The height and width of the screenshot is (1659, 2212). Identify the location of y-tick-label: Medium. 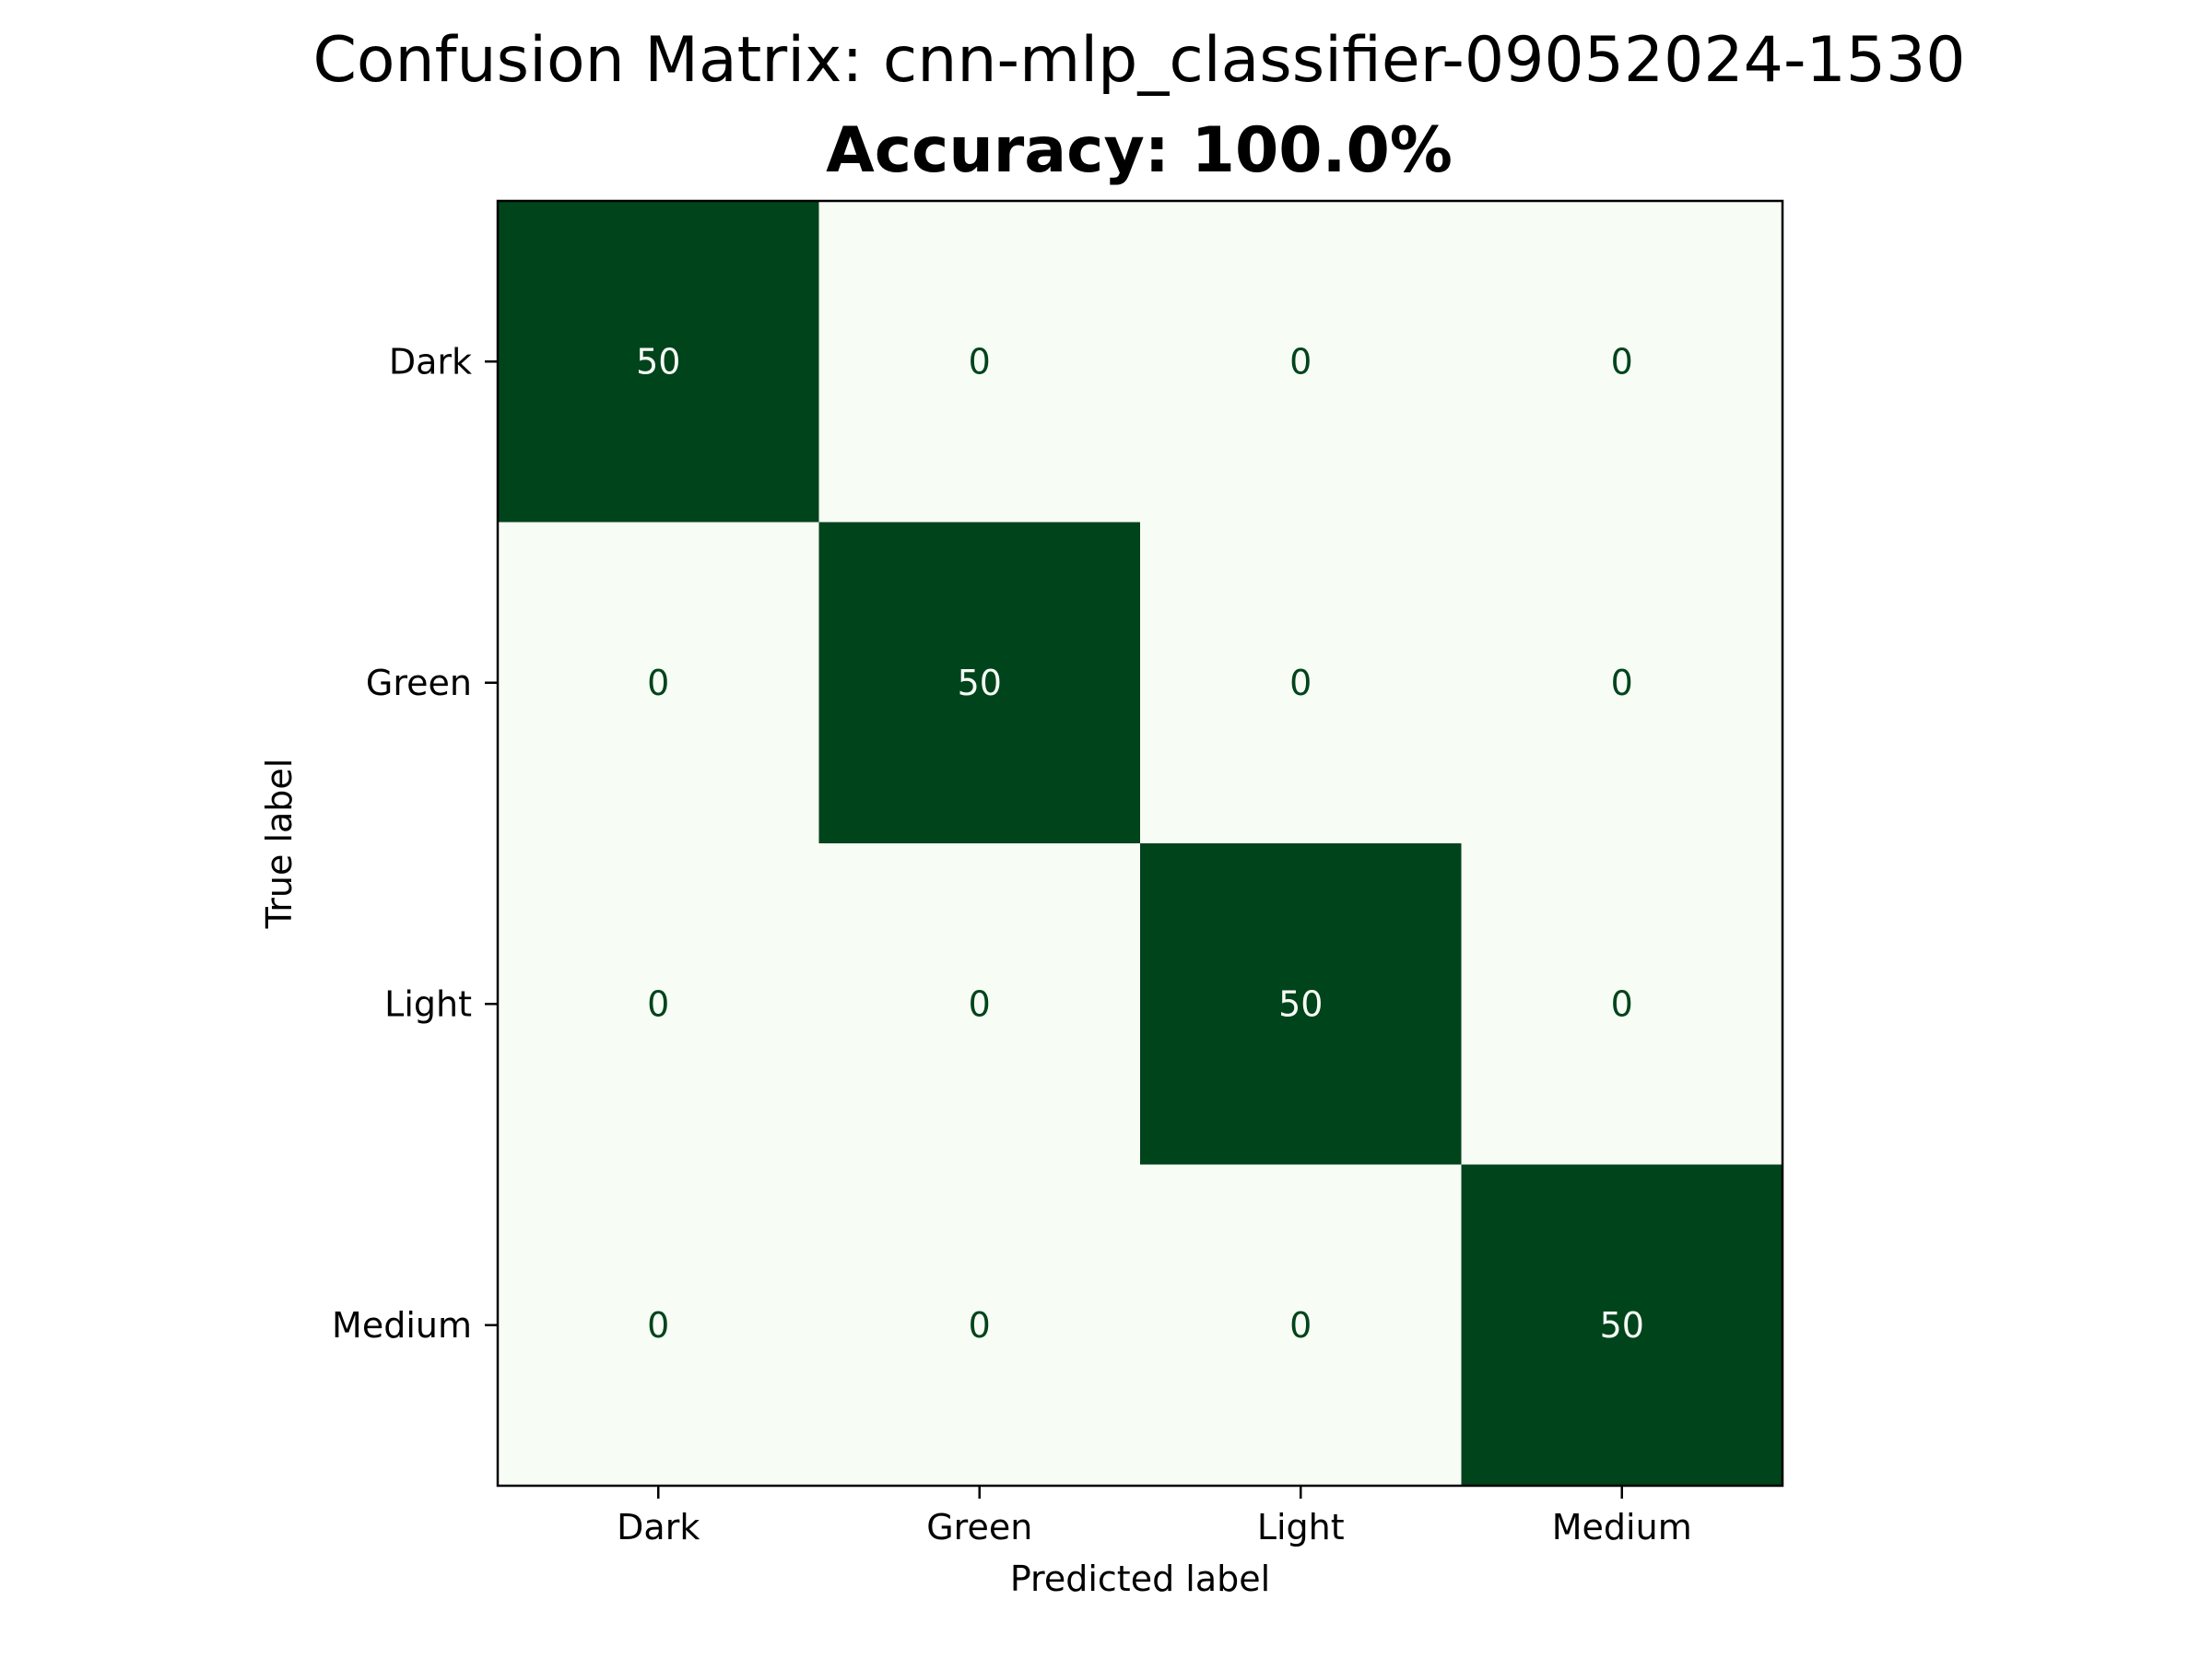
(402, 1325).